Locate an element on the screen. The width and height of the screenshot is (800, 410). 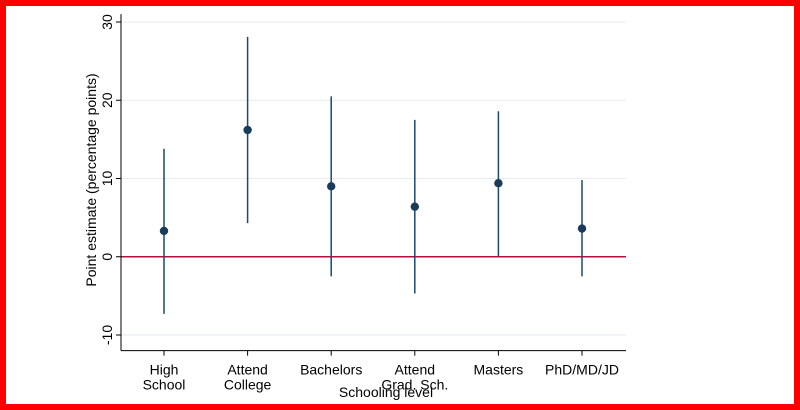
y-tick-label: 30 is located at coordinates (107, 22).